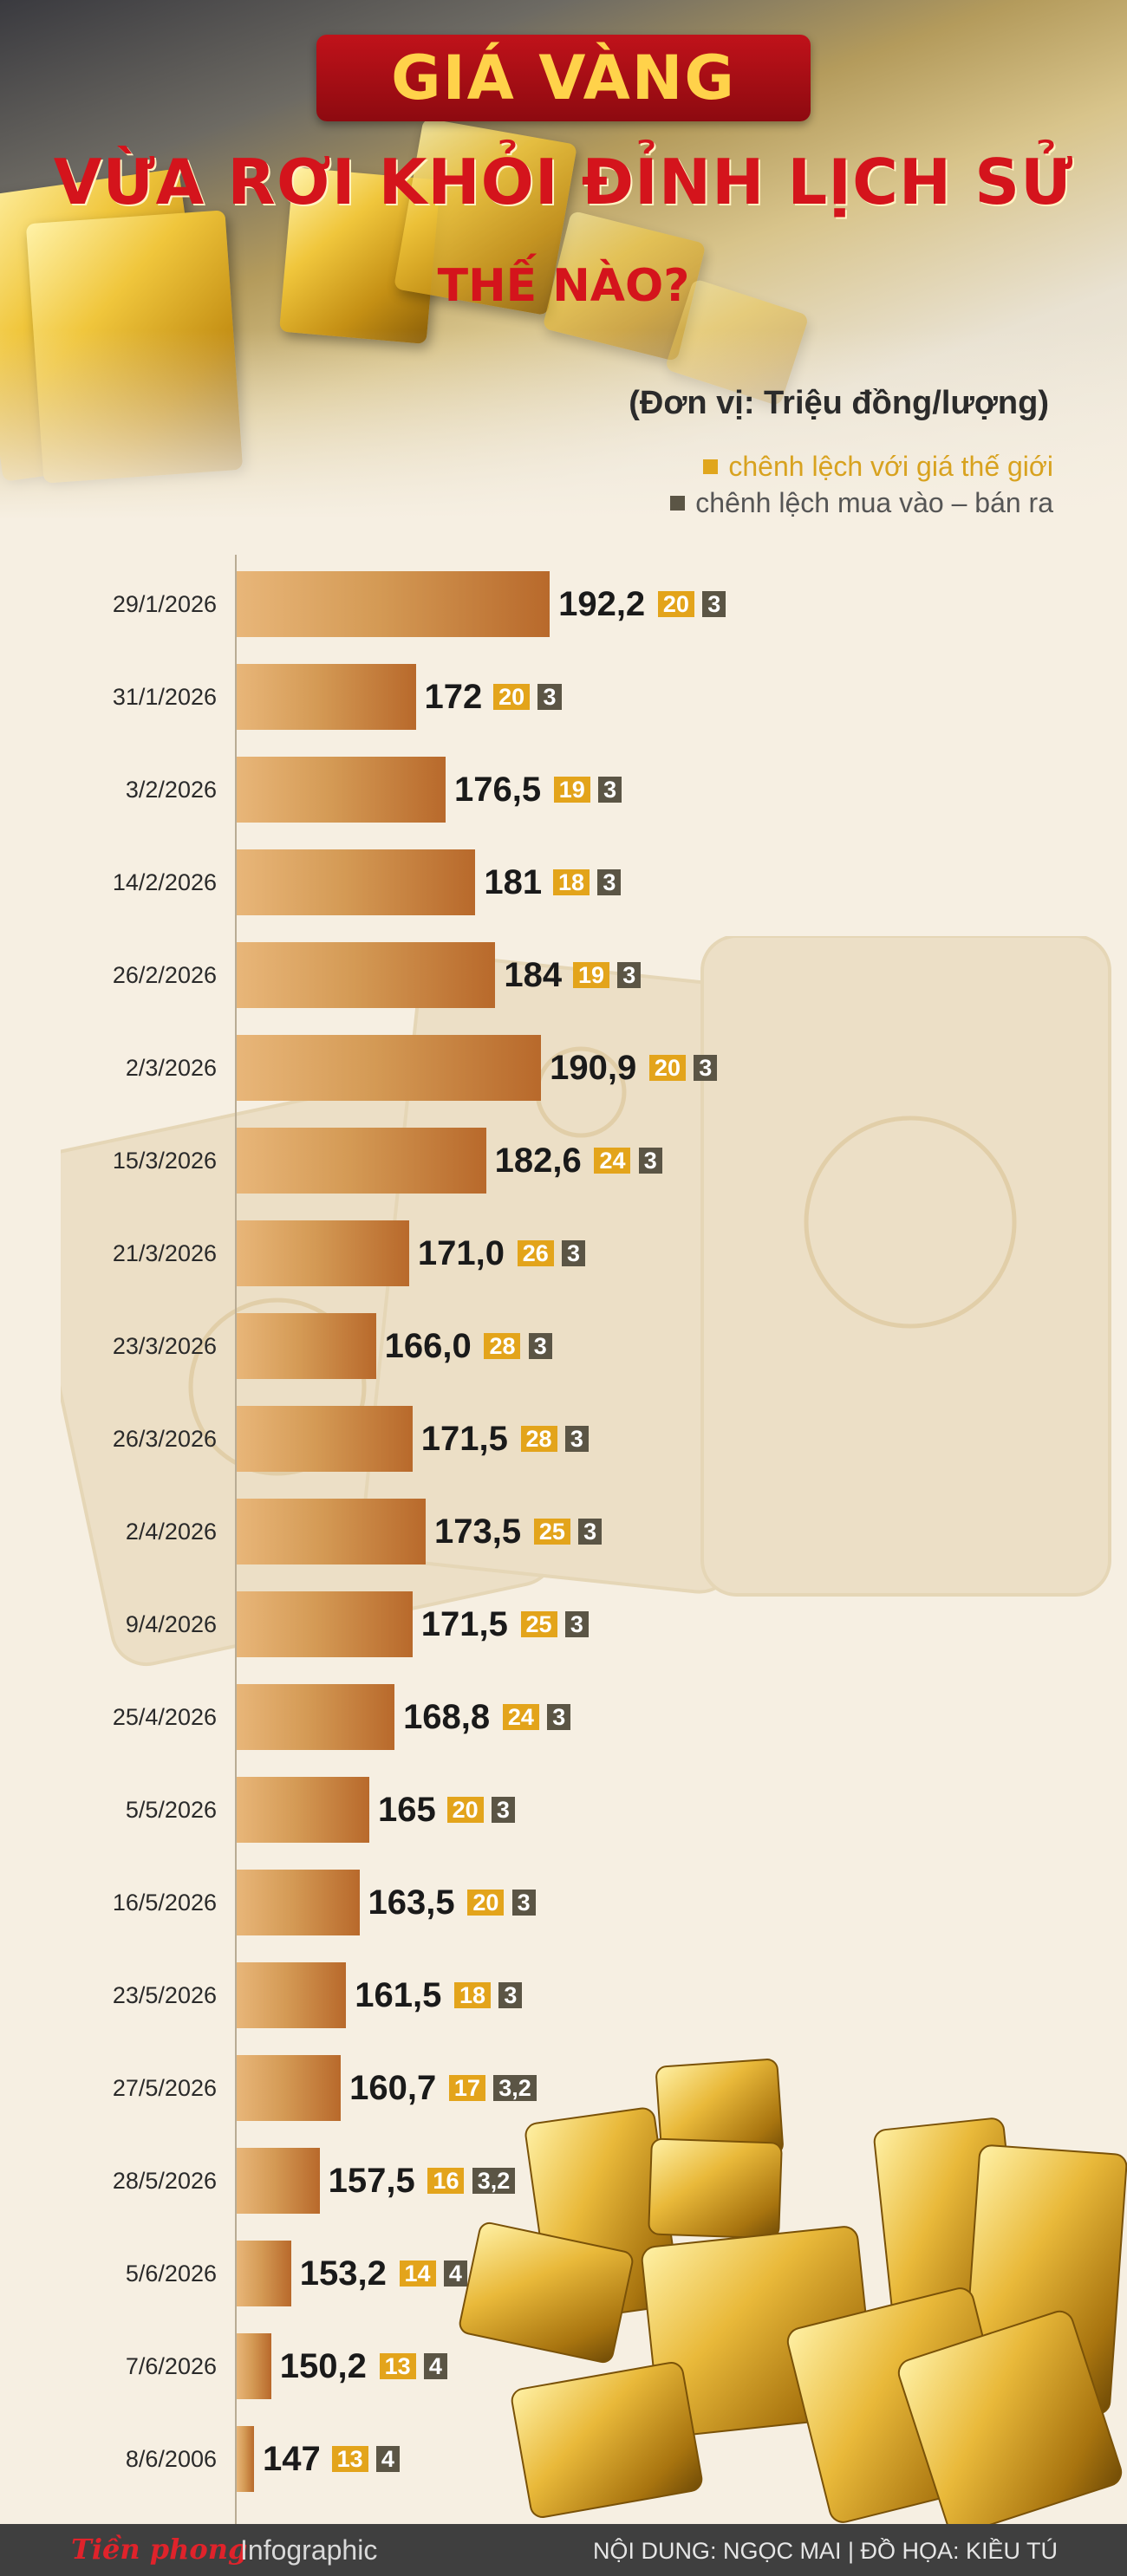  Describe the element at coordinates (159, 2549) in the screenshot. I see `brand-logo: Tiền phong` at that location.